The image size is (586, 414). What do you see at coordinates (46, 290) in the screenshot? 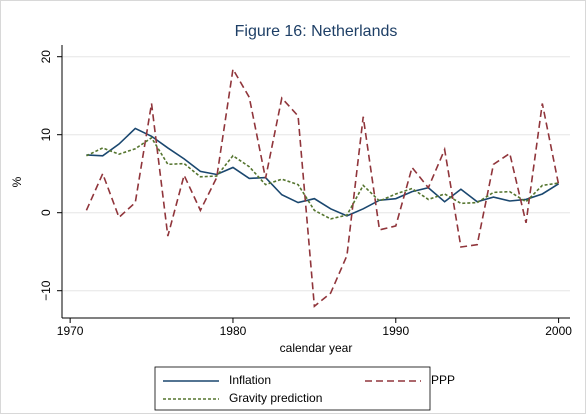
I see `y-tick-label: −10` at bounding box center [46, 290].